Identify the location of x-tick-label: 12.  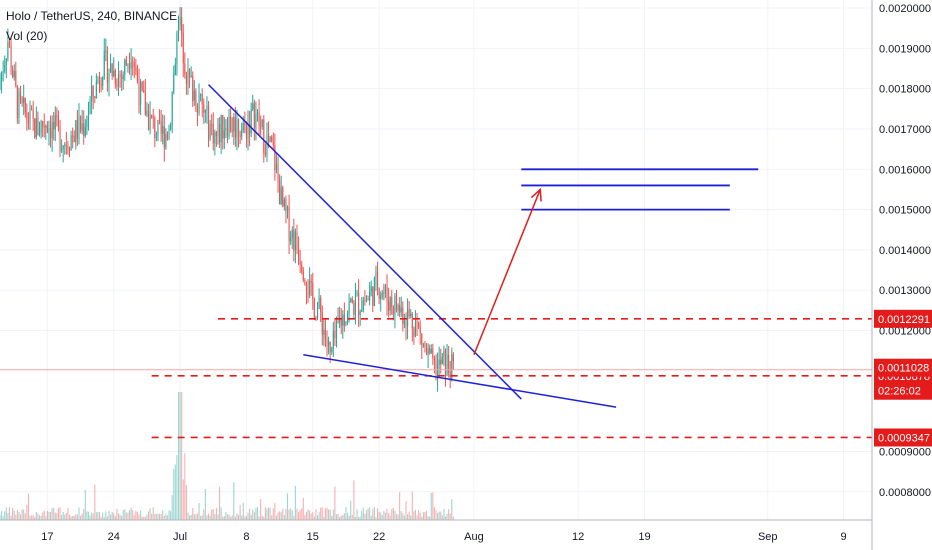
(578, 537).